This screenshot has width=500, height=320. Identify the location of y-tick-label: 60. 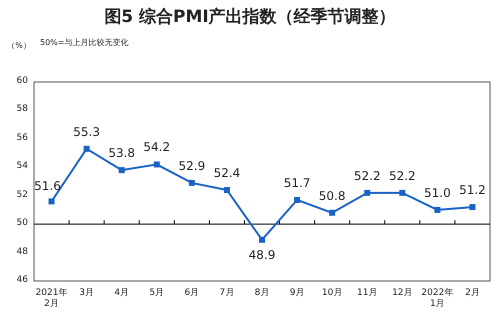
(22, 81).